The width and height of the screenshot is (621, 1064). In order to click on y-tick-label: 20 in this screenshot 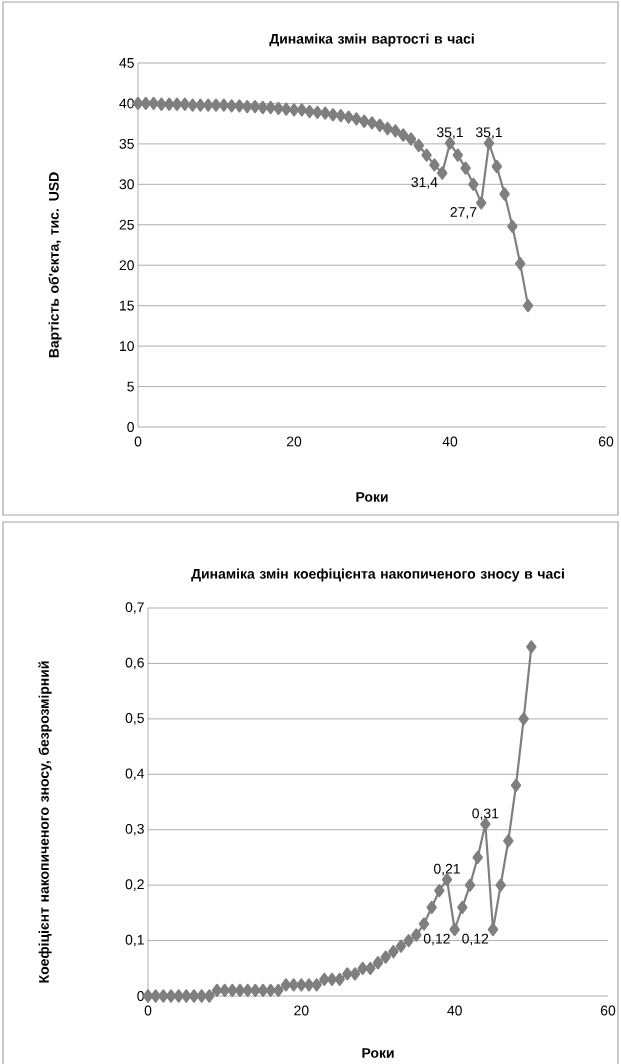, I will do `click(126, 265)`.